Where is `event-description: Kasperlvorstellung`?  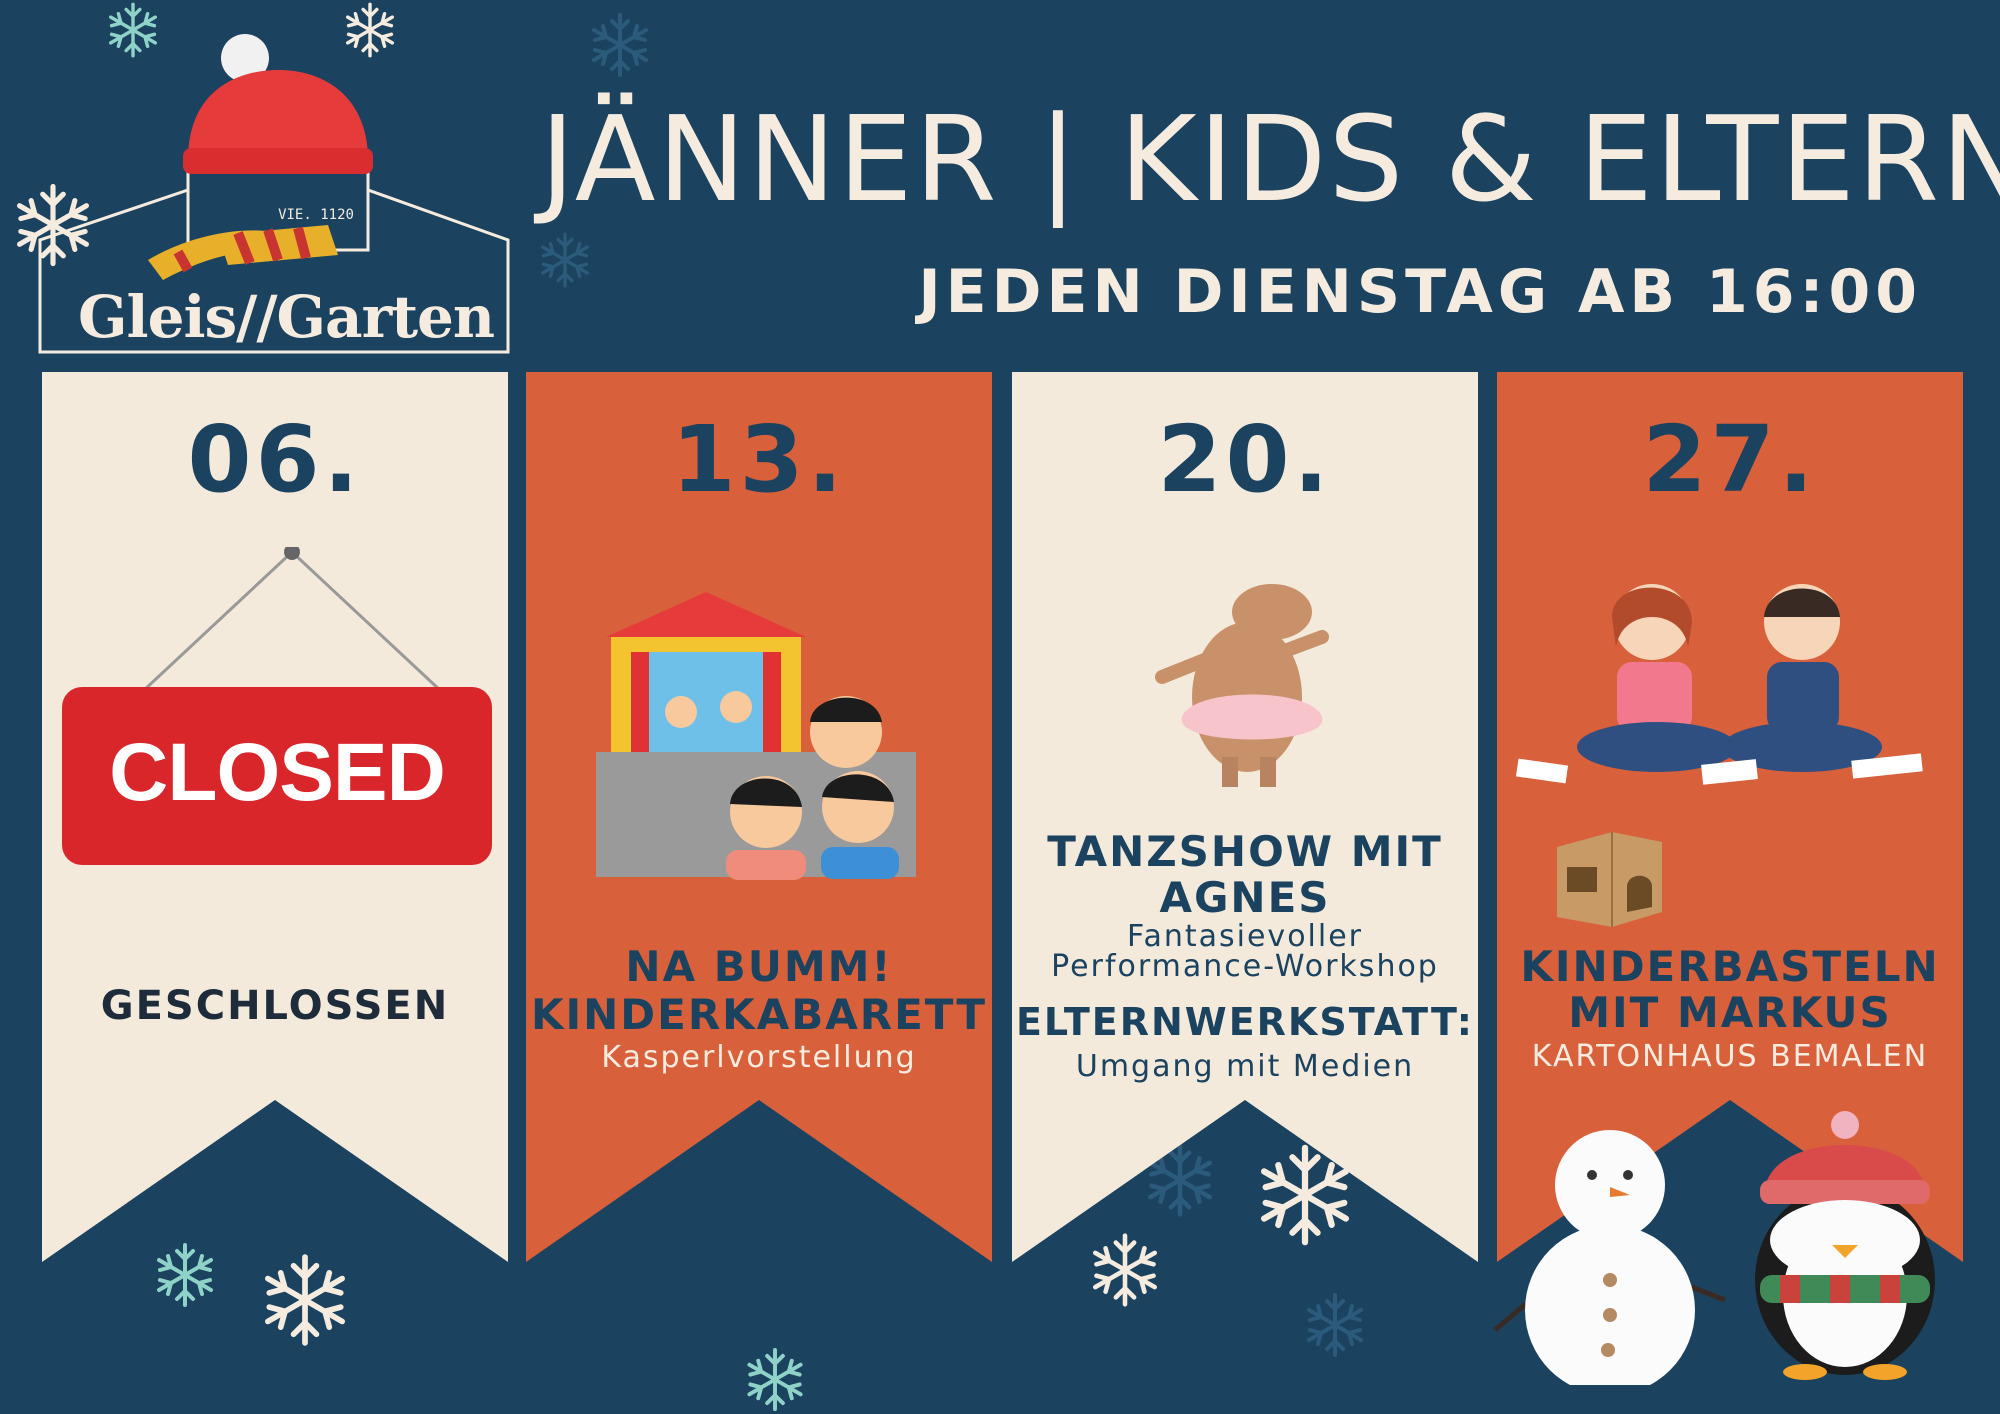
event-description: Kasperlvorstellung is located at coordinates (759, 1057).